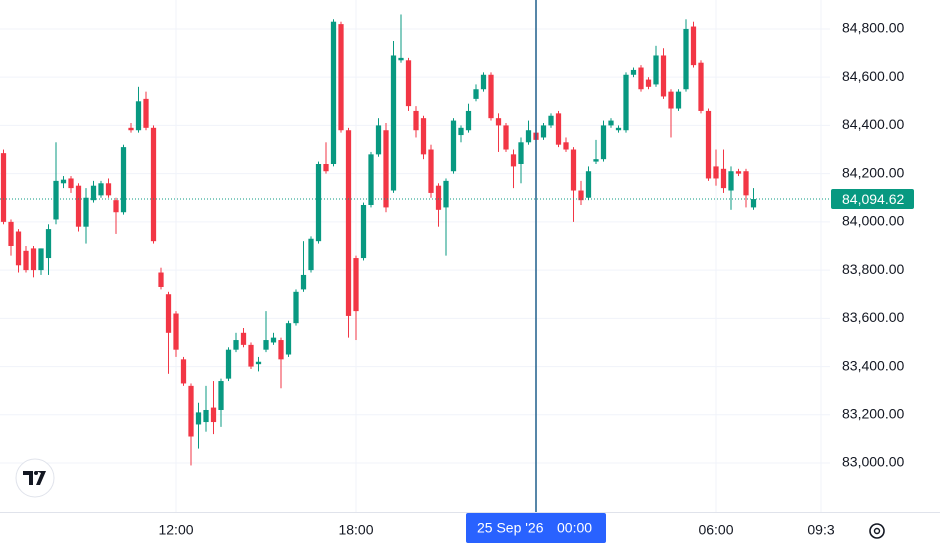 The height and width of the screenshot is (555, 940). What do you see at coordinates (35, 478) in the screenshot?
I see `logo` at bounding box center [35, 478].